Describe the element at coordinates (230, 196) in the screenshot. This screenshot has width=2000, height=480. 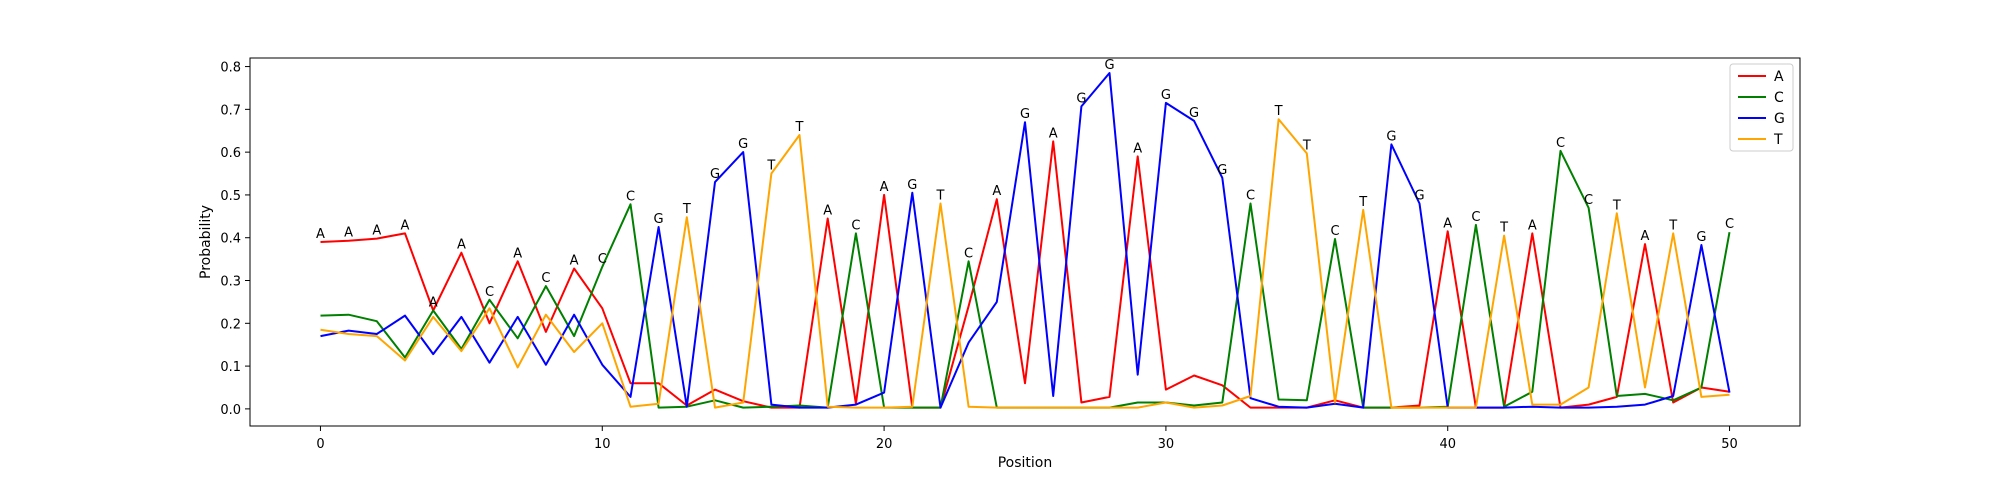
I see `y-tick-label: 0.5` at that location.